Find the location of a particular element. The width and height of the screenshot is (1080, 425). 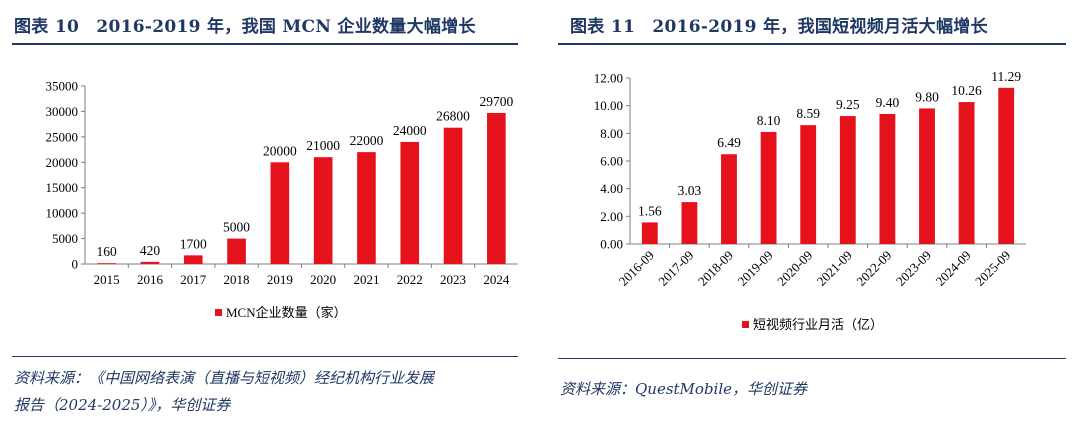

right-source-line-1: 资料来源：QuestMobile，华创证券 is located at coordinates (684, 389).